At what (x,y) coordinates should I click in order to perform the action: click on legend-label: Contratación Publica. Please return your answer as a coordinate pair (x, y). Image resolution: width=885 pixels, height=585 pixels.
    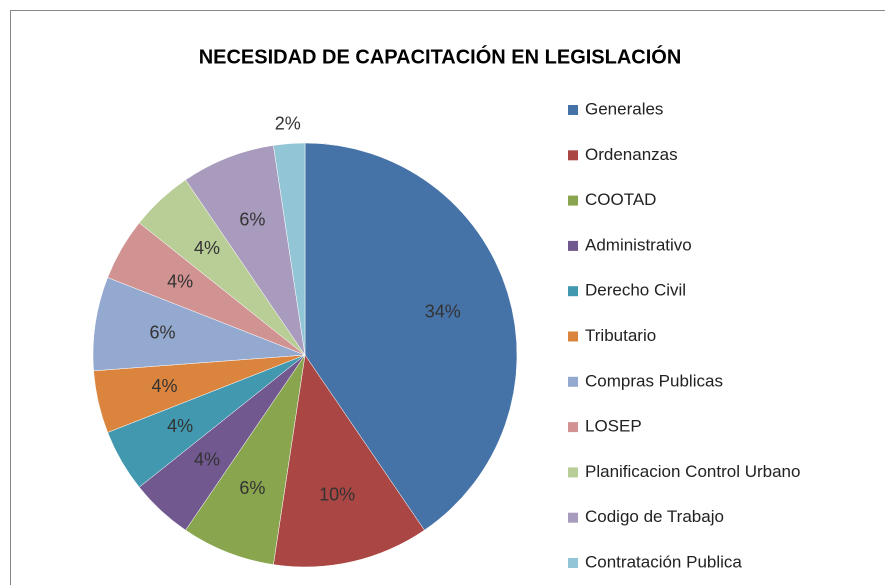
    Looking at the image, I should click on (663, 561).